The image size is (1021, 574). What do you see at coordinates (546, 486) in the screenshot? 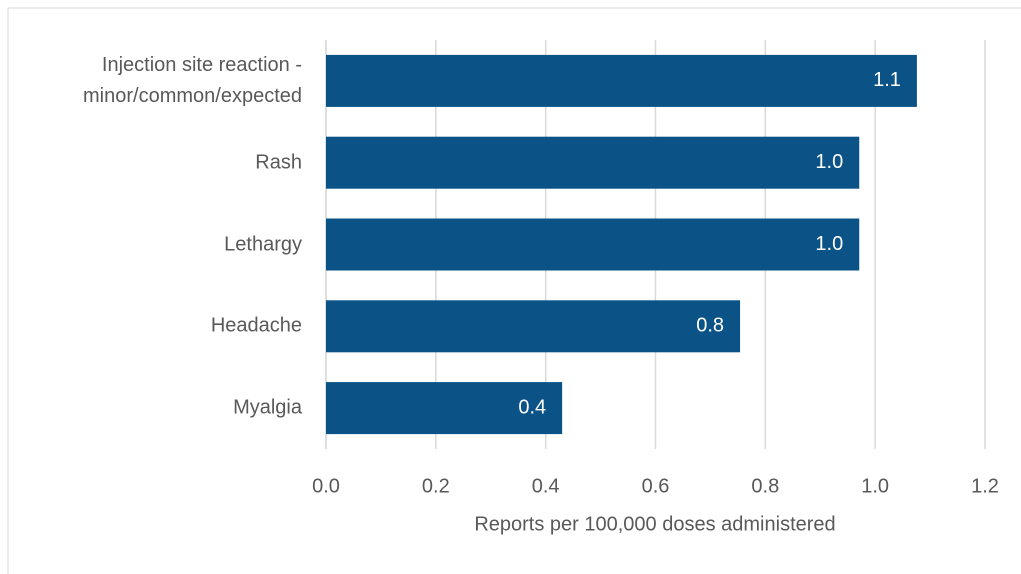
I see `x-tick-label: 0.4` at bounding box center [546, 486].